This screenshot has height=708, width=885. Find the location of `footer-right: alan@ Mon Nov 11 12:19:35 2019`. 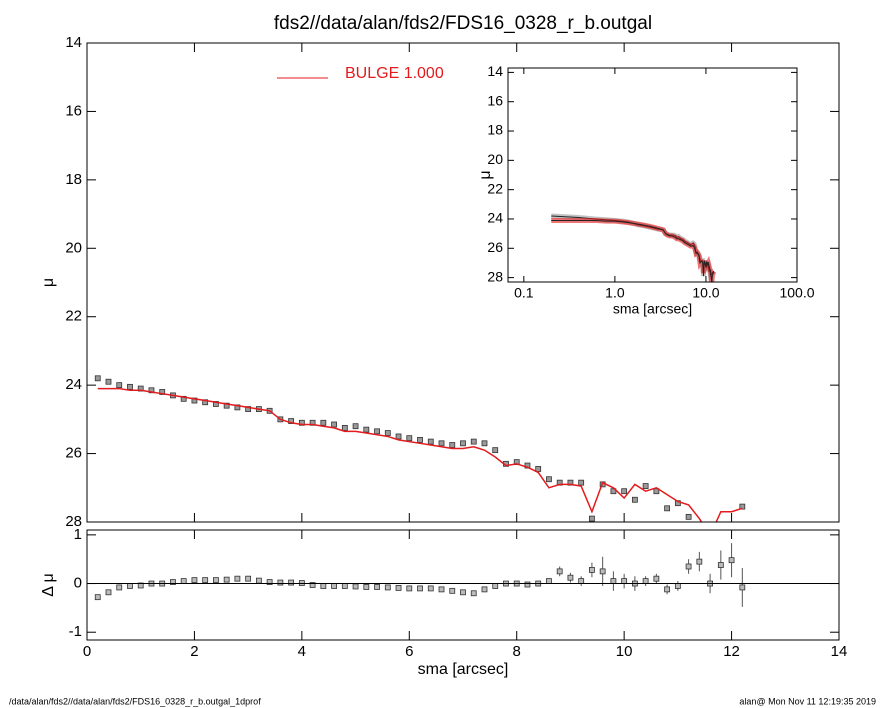

footer-right: alan@ Mon Nov 11 12:19:35 2019 is located at coordinates (807, 701).